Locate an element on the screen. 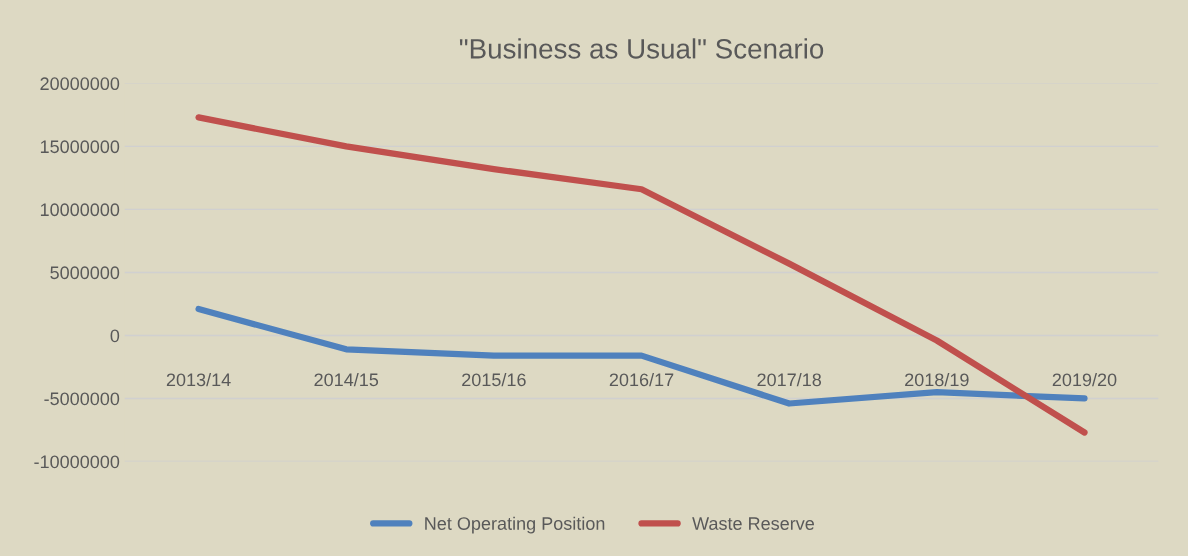 The image size is (1188, 556). legend-label: Net Operating Position is located at coordinates (515, 525).